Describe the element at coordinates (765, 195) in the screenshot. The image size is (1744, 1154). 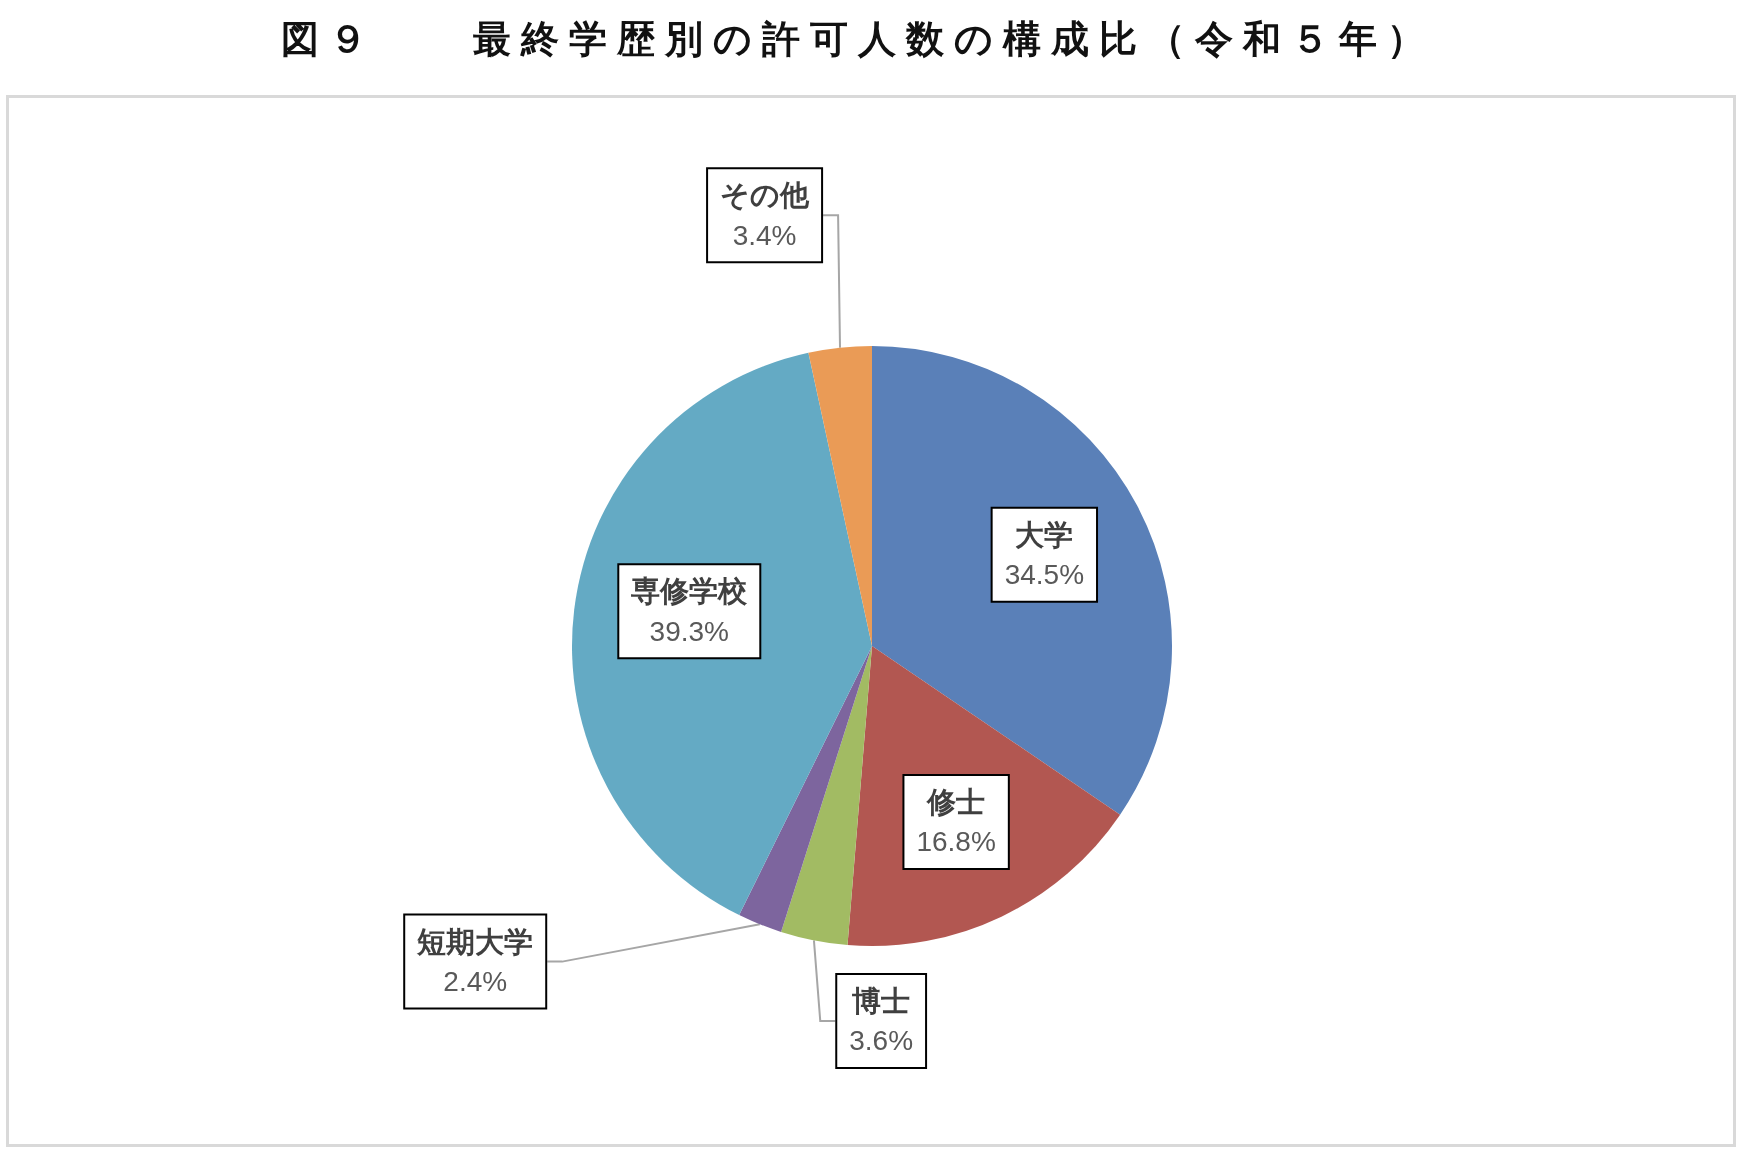
I see `slice-label: その他` at that location.